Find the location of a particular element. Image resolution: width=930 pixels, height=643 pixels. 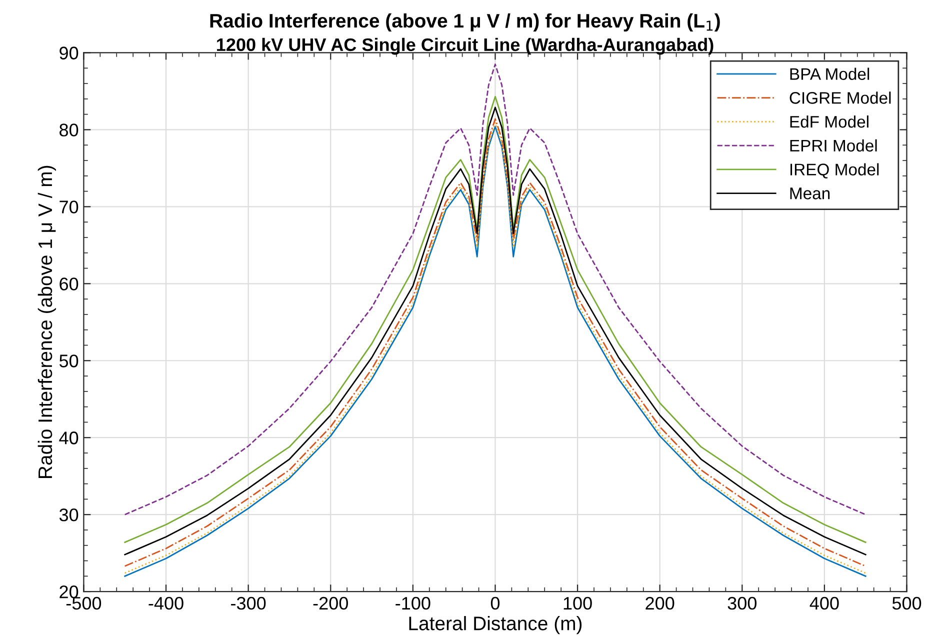

legend-label: Mean is located at coordinates (810, 194).